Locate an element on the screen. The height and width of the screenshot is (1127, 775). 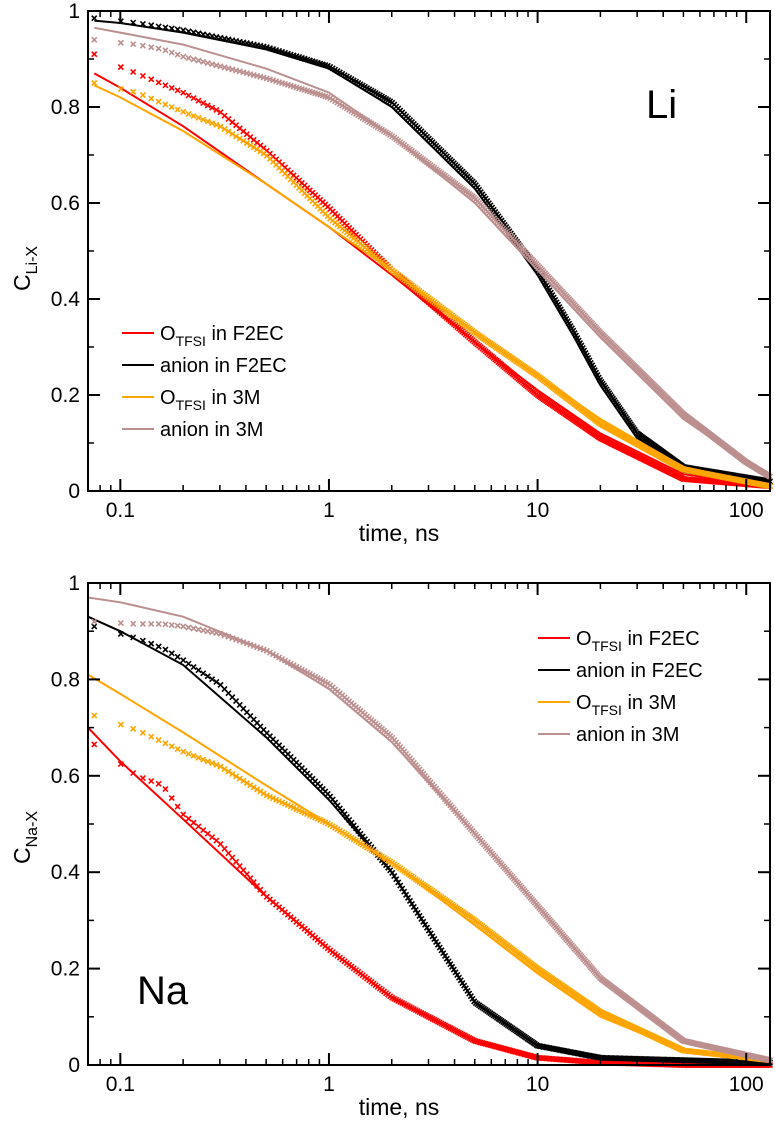
y-tick-label: 0.8 is located at coordinates (65, 107).